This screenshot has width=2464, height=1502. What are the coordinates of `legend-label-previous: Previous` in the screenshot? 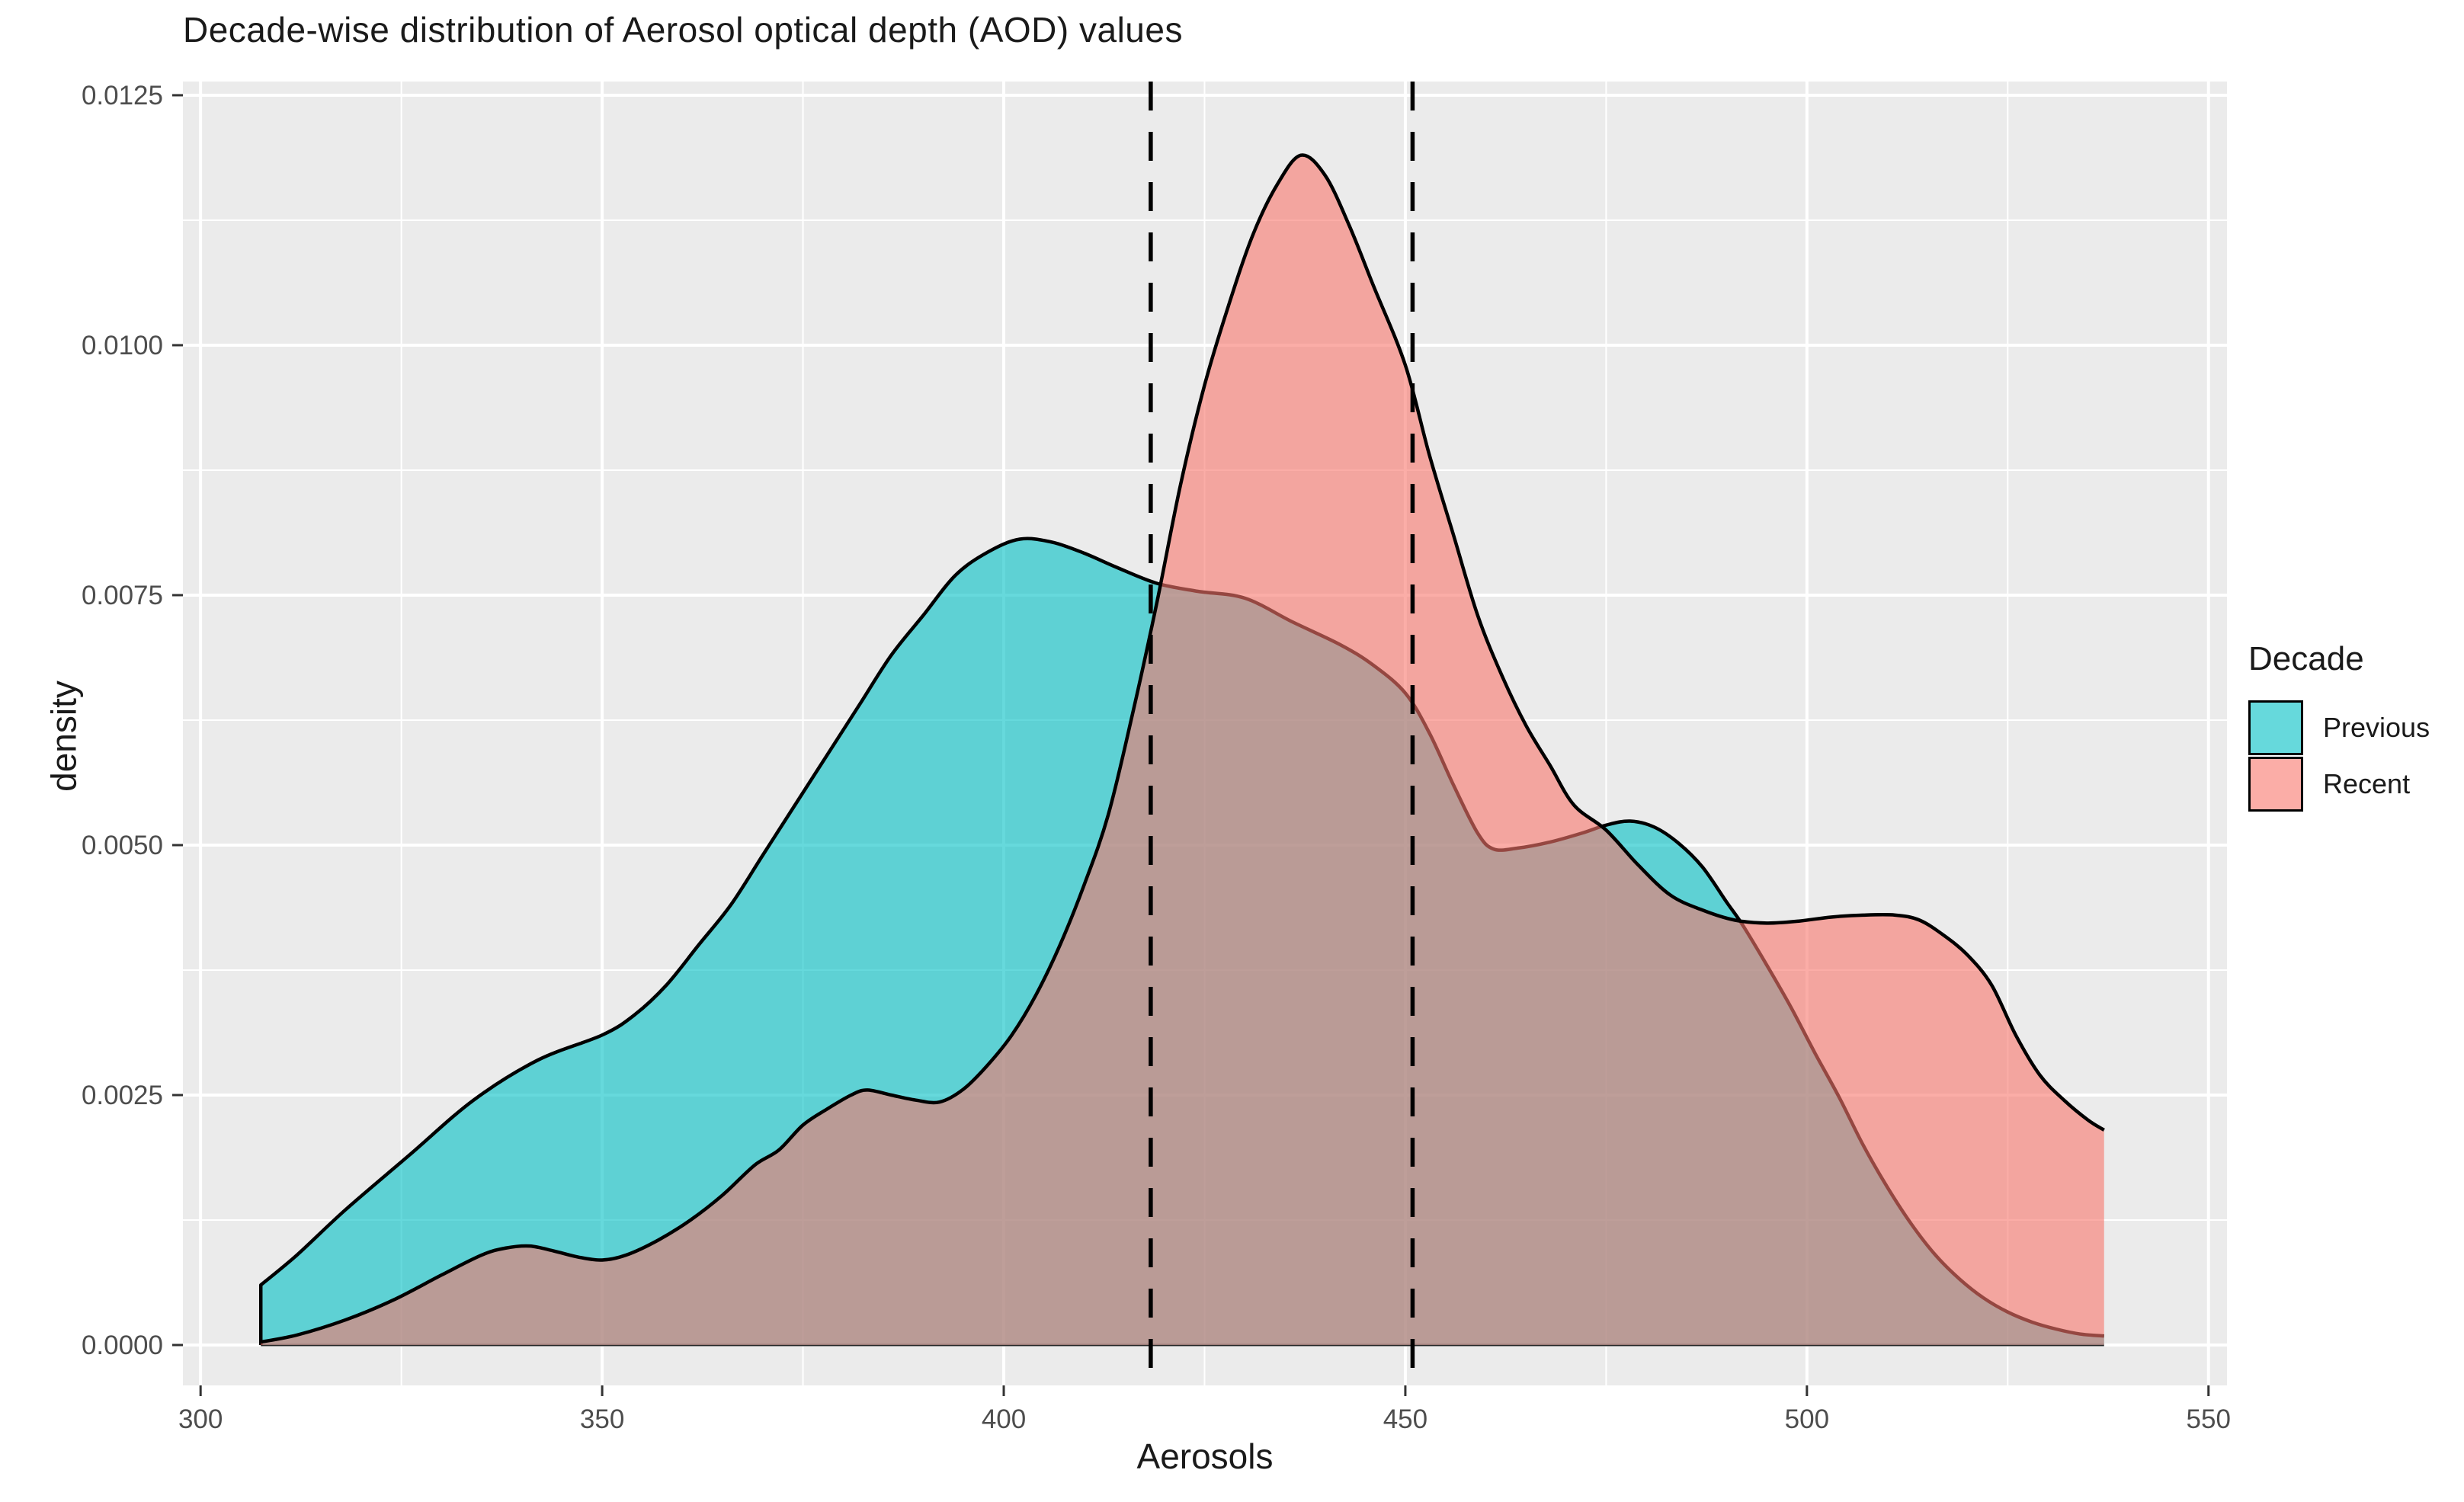 It's located at (2376, 727).